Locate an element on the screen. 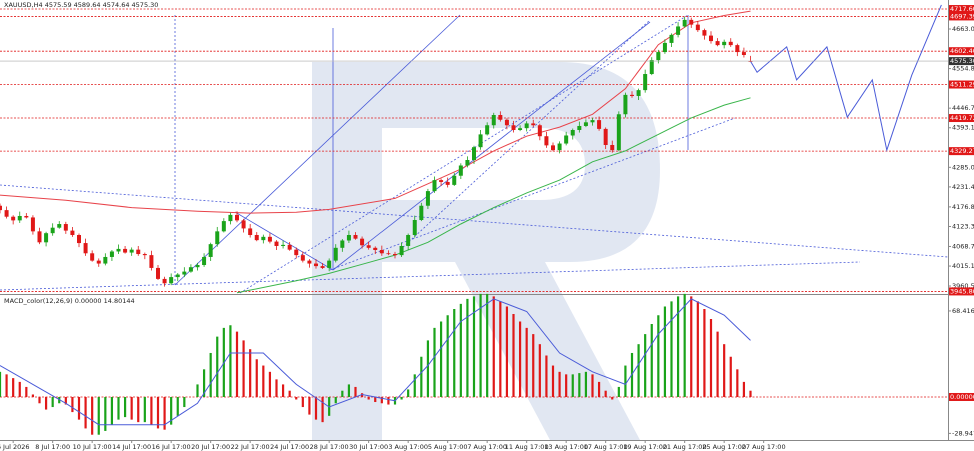  level-label: 3945.80 is located at coordinates (962, 291).